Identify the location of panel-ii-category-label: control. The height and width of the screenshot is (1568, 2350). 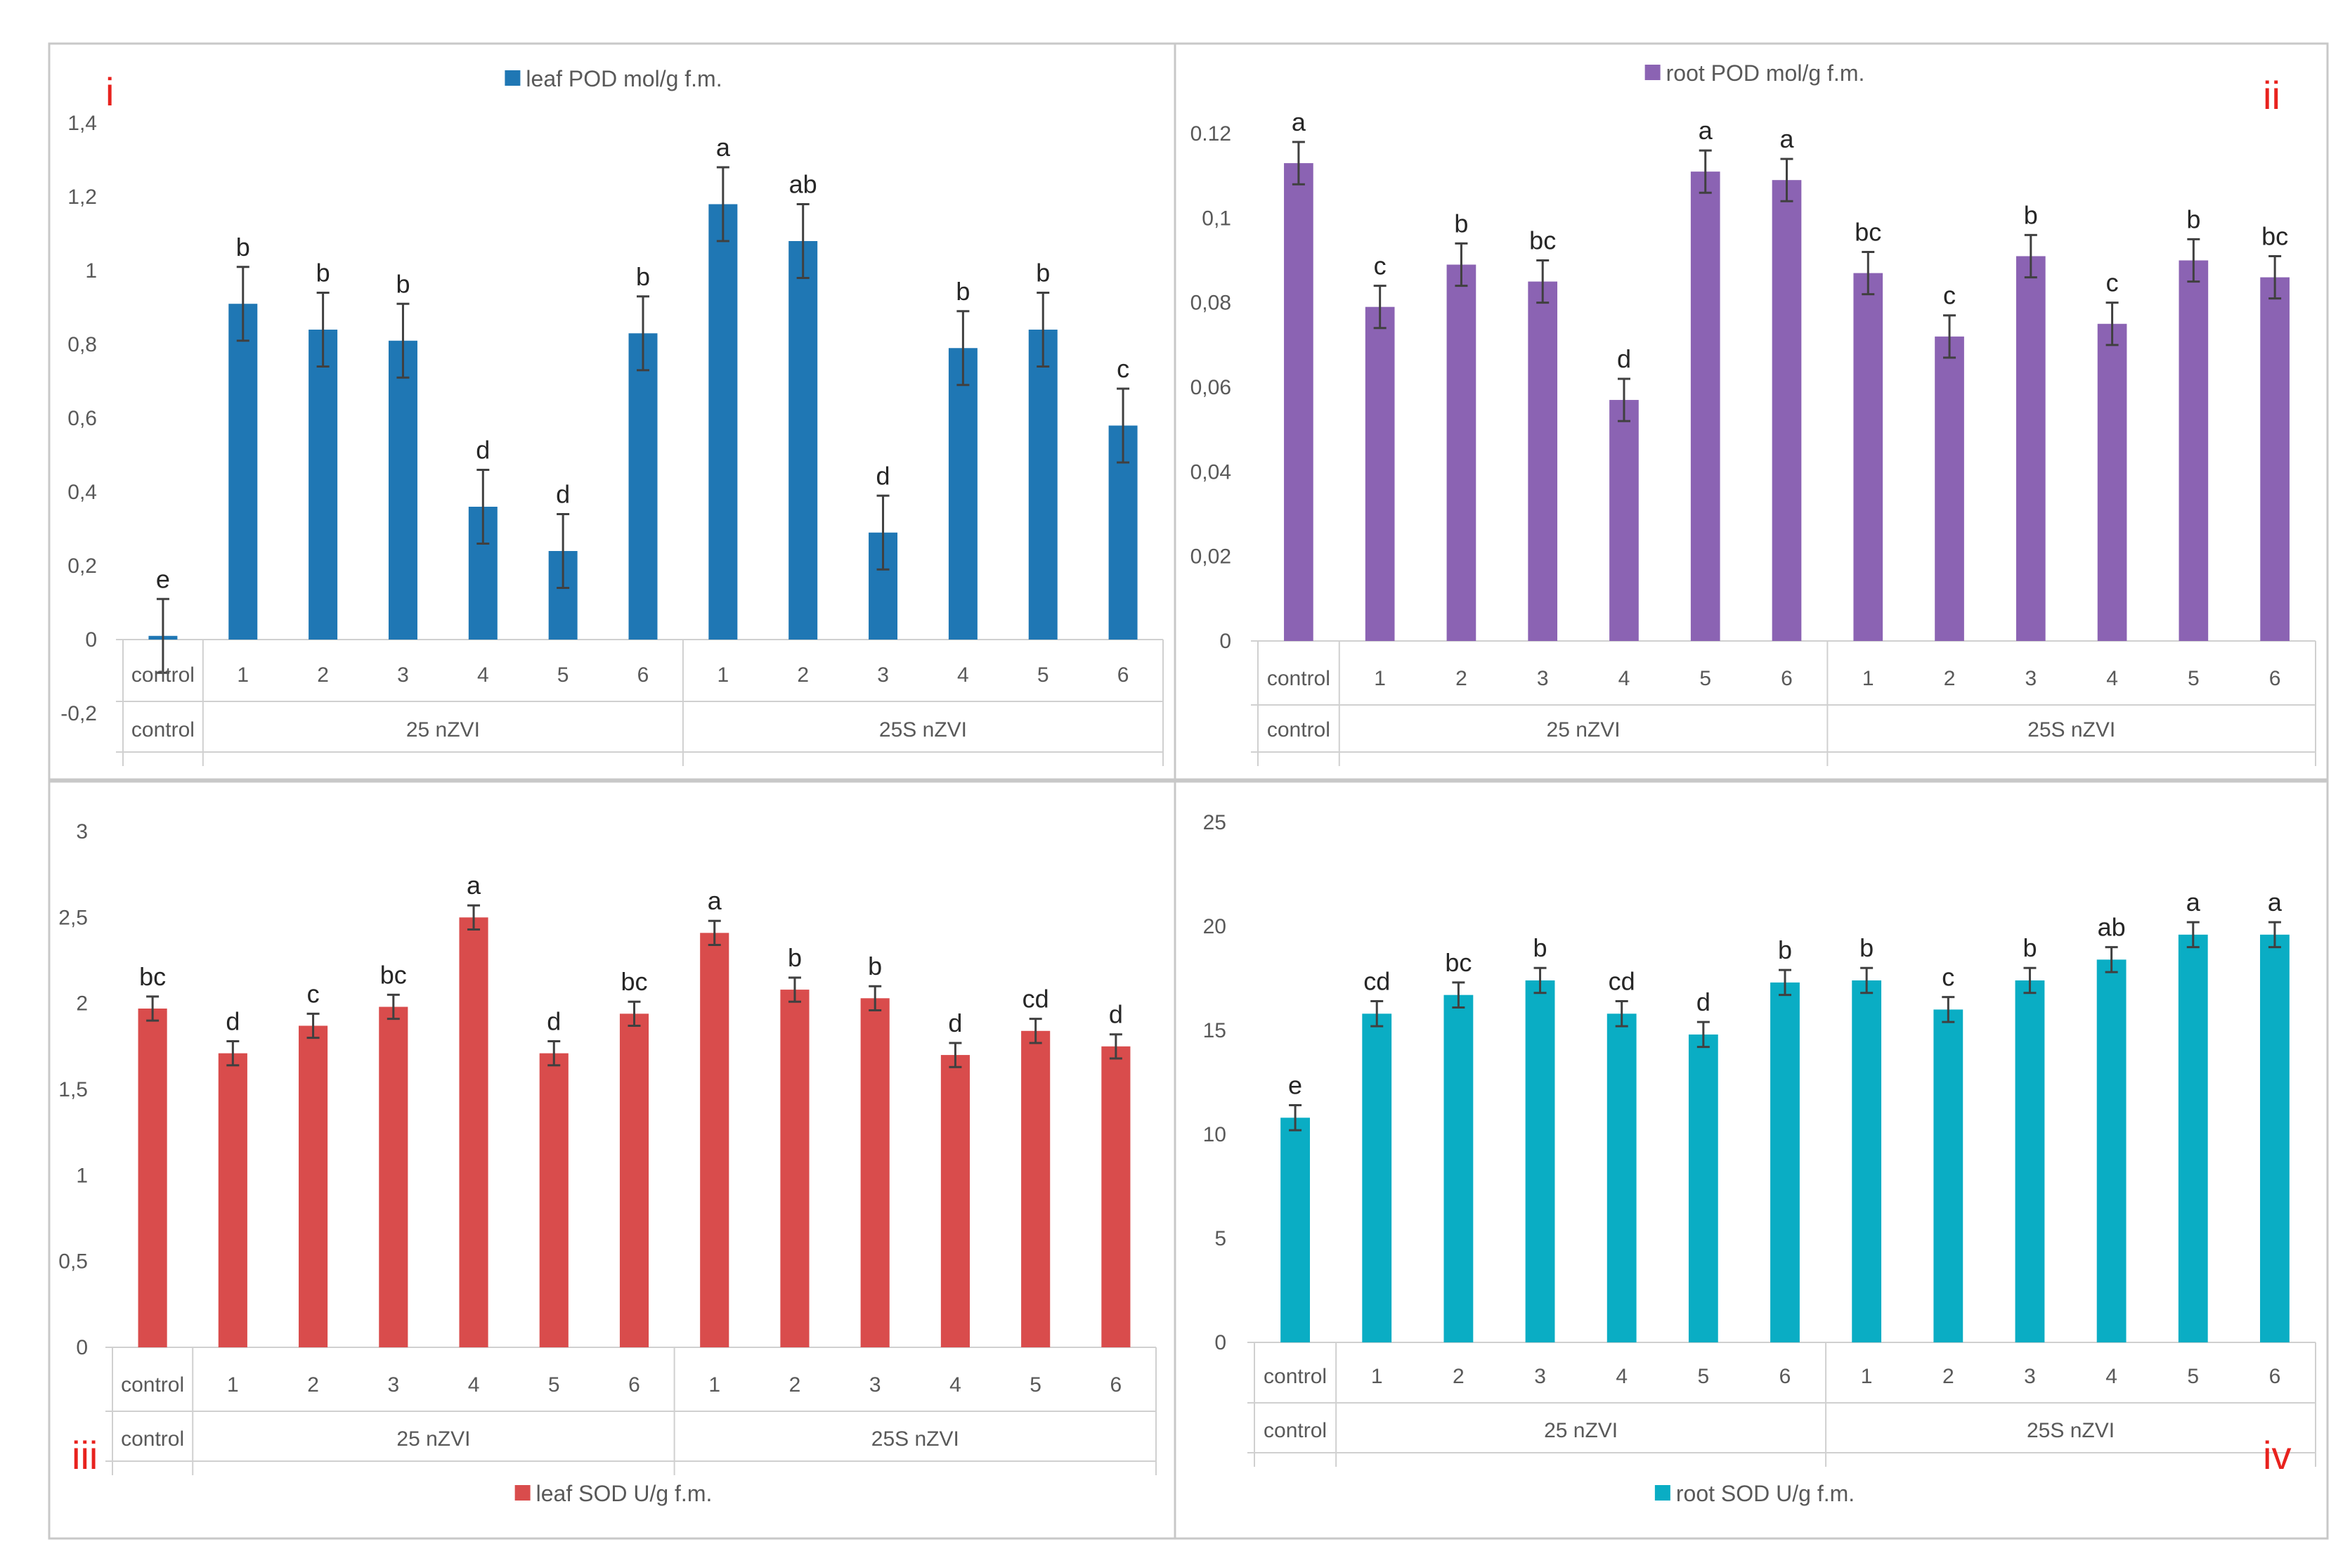
(1298, 678).